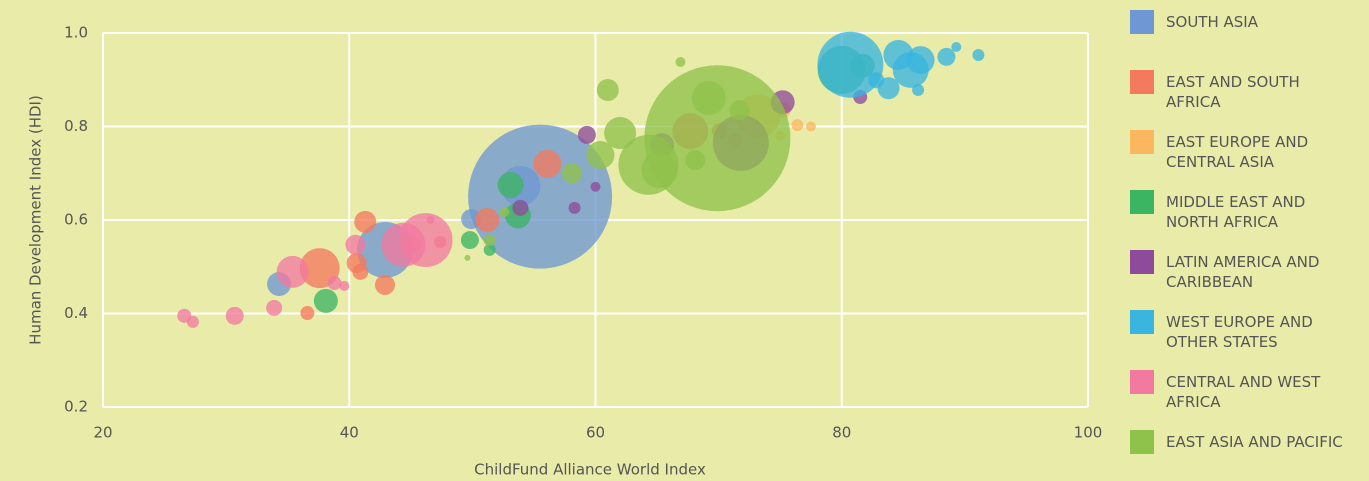 The width and height of the screenshot is (1369, 481). I want to click on legend-item: SOUTH ASIA, so click(1240, 22).